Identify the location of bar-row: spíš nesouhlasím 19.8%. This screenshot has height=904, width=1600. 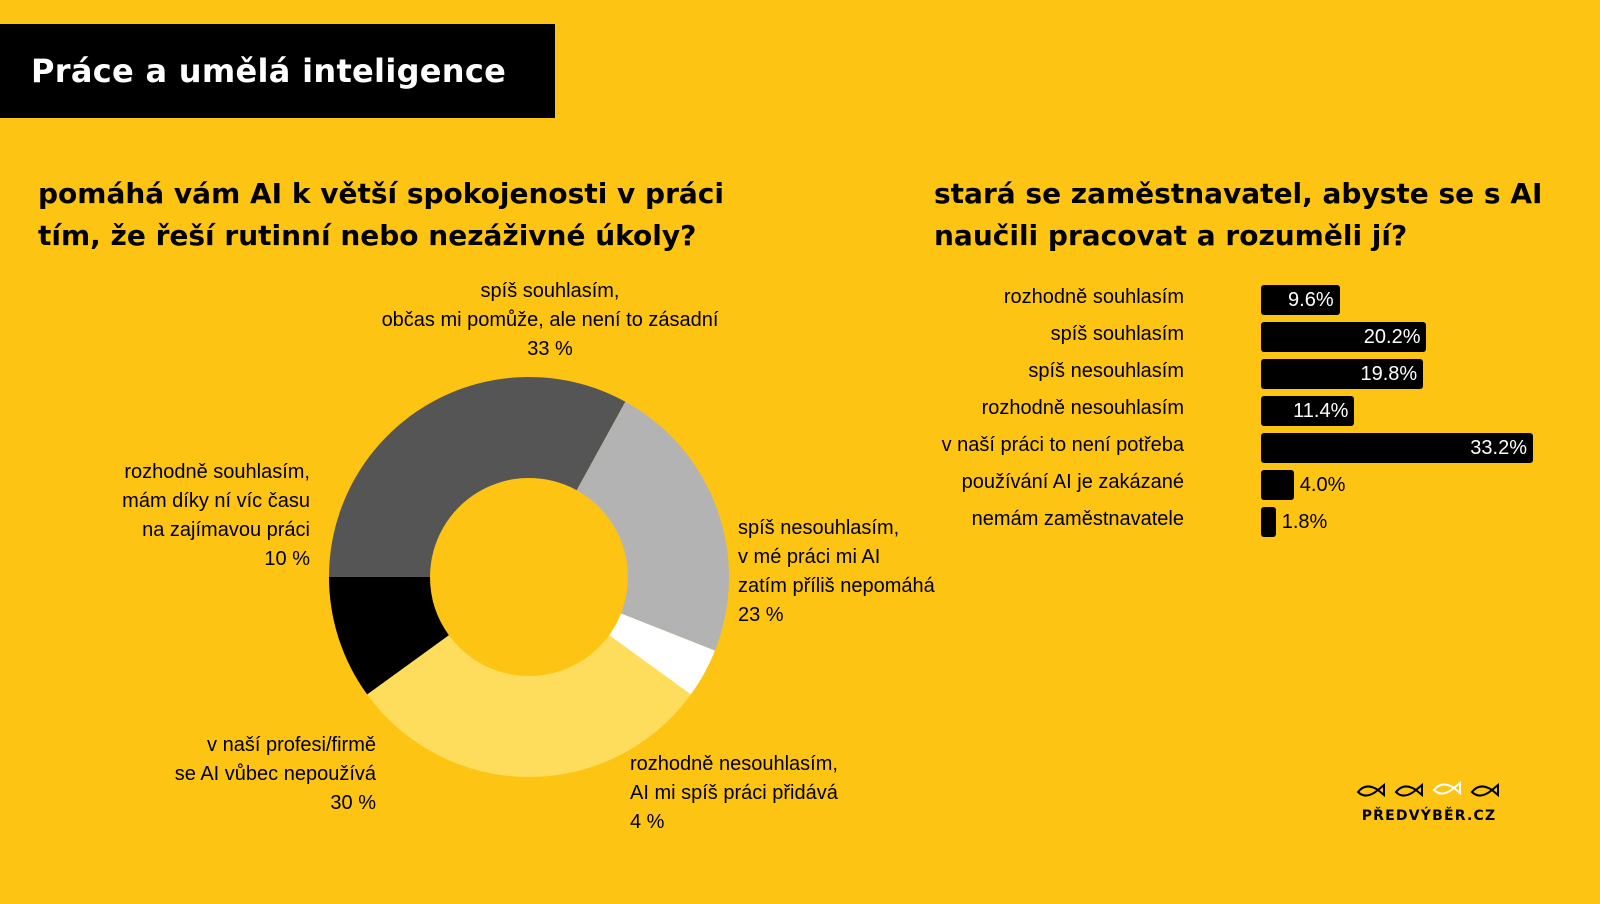
(1254, 374).